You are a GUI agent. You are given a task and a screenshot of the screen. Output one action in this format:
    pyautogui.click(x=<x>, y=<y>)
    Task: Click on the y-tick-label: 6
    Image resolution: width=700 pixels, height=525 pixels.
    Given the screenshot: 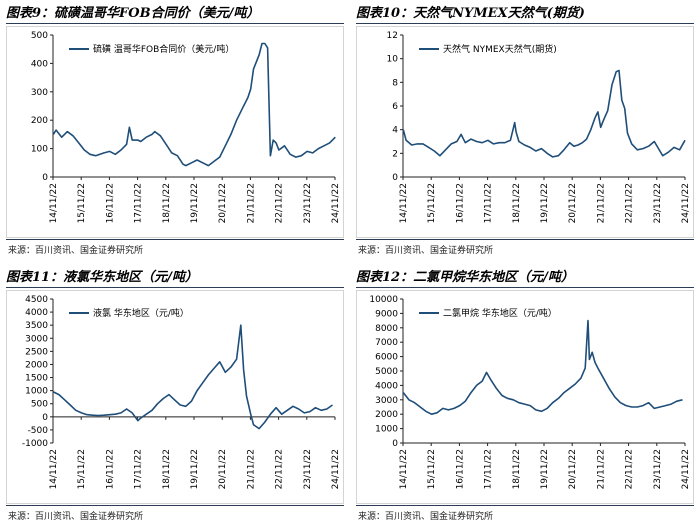 What is the action you would take?
    pyautogui.click(x=395, y=107)
    